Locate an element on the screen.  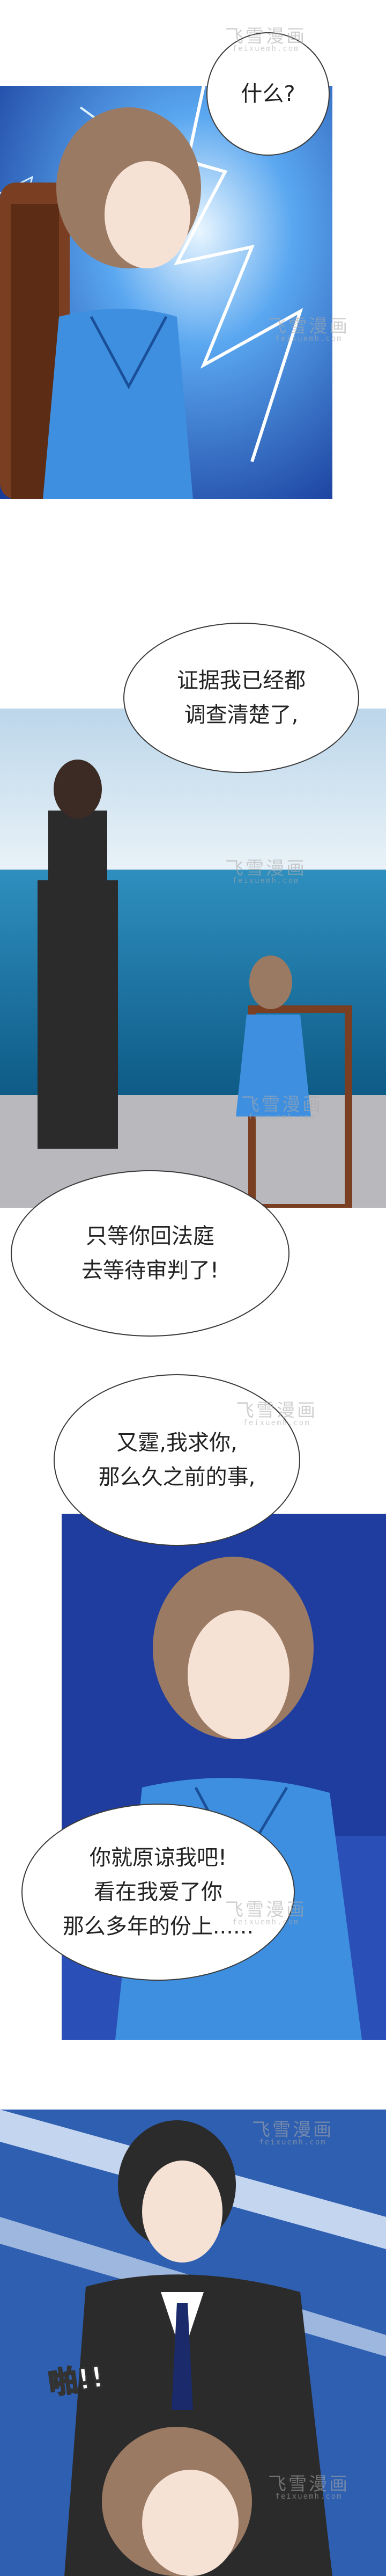
bubble-line: 看在我爱了你 is located at coordinates (158, 1892).